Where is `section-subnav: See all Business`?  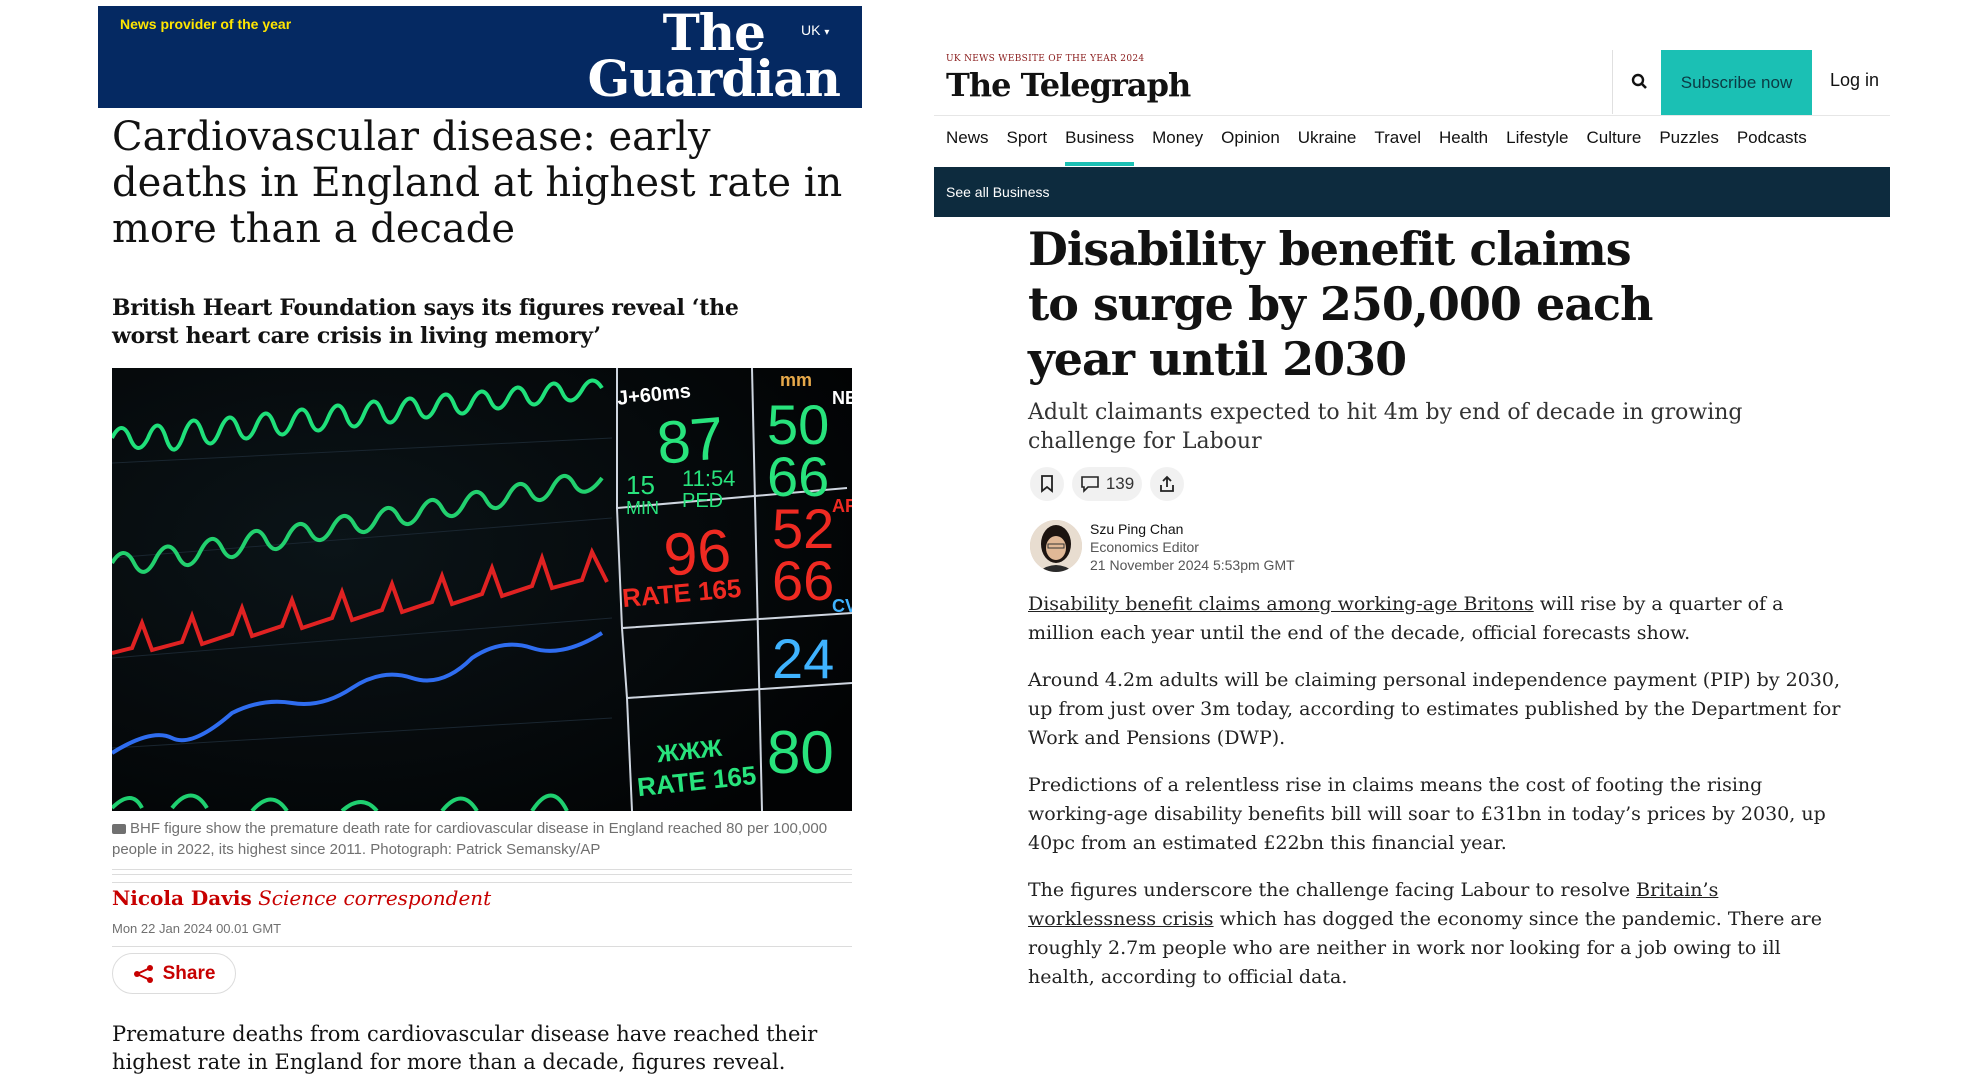
section-subnav: See all Business is located at coordinates (1412, 192).